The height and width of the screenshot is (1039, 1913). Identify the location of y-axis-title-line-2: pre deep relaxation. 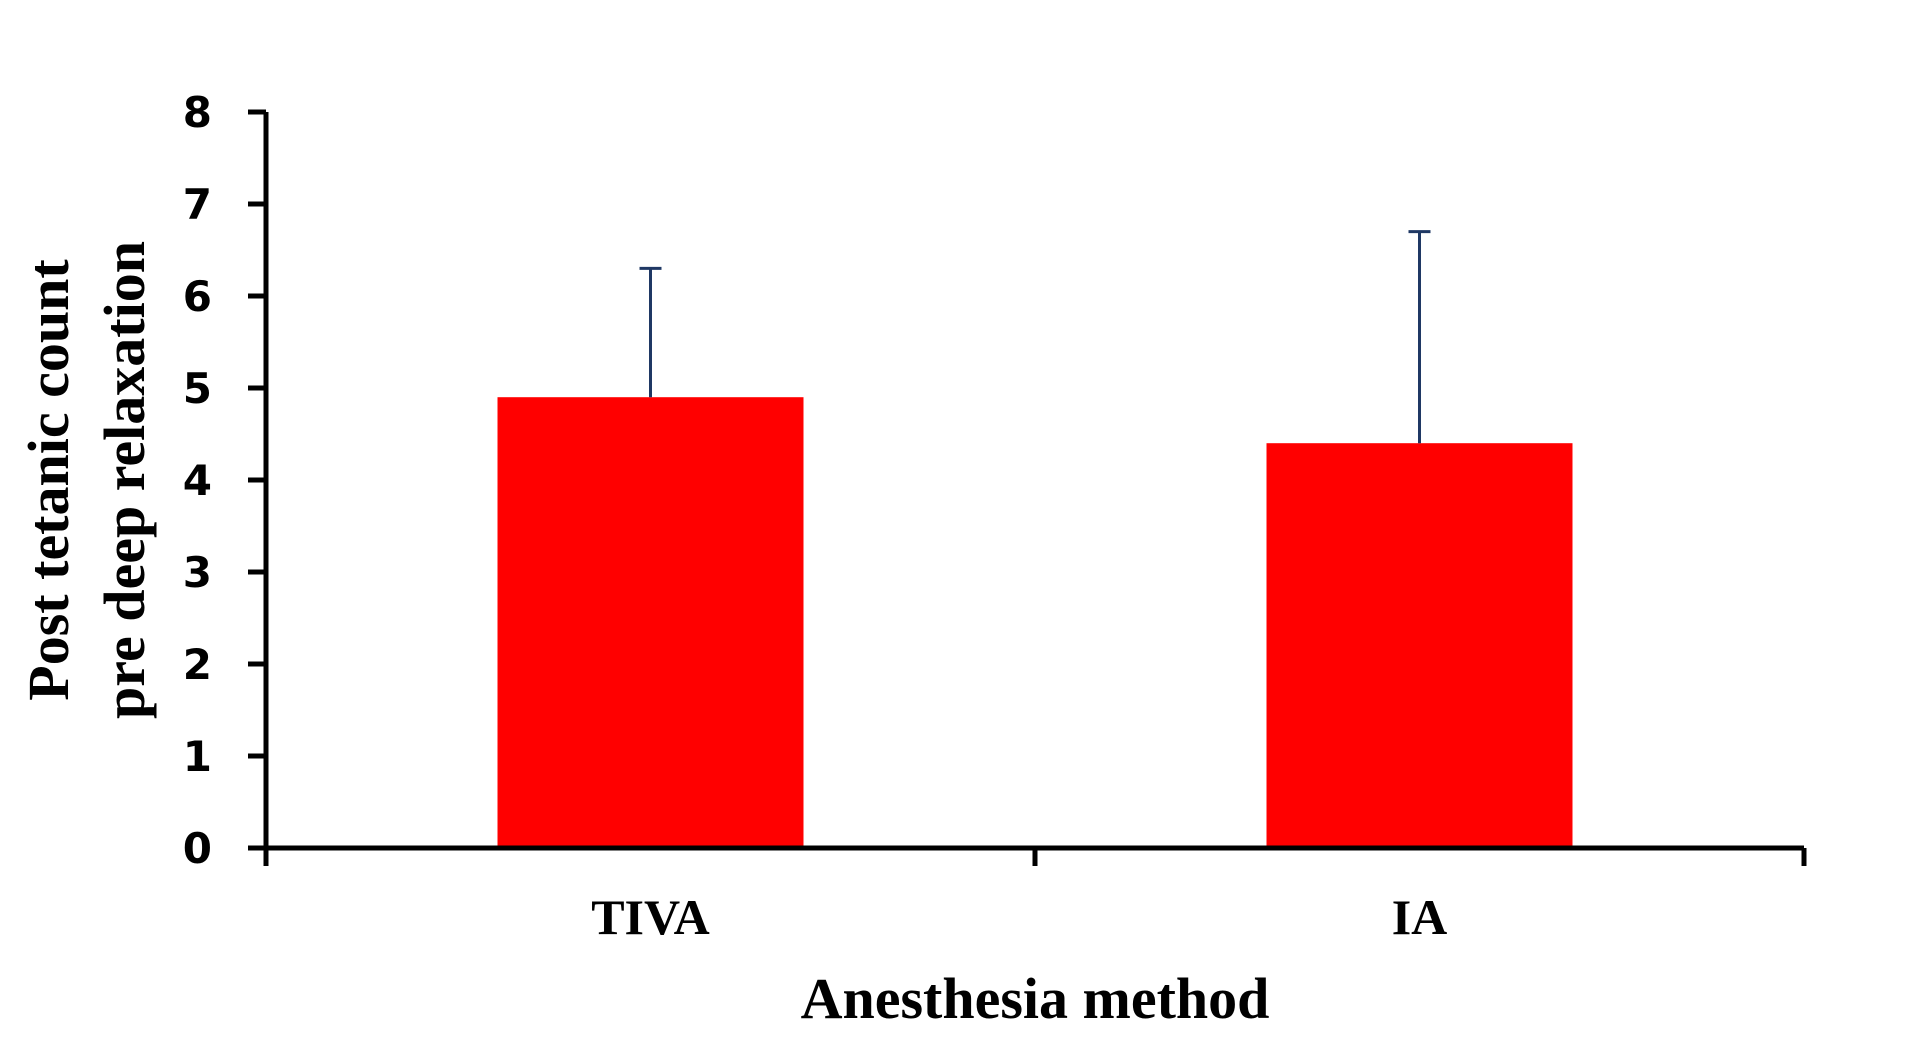
(124, 480).